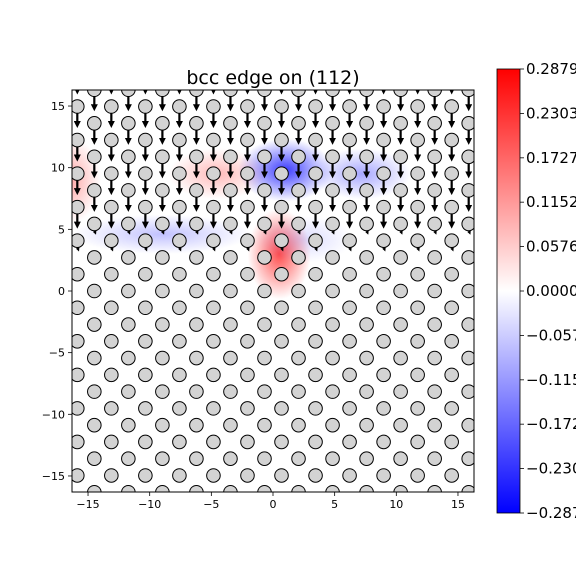 The width and height of the screenshot is (576, 576). What do you see at coordinates (87, 180) in the screenshot?
I see `field-blob` at bounding box center [87, 180].